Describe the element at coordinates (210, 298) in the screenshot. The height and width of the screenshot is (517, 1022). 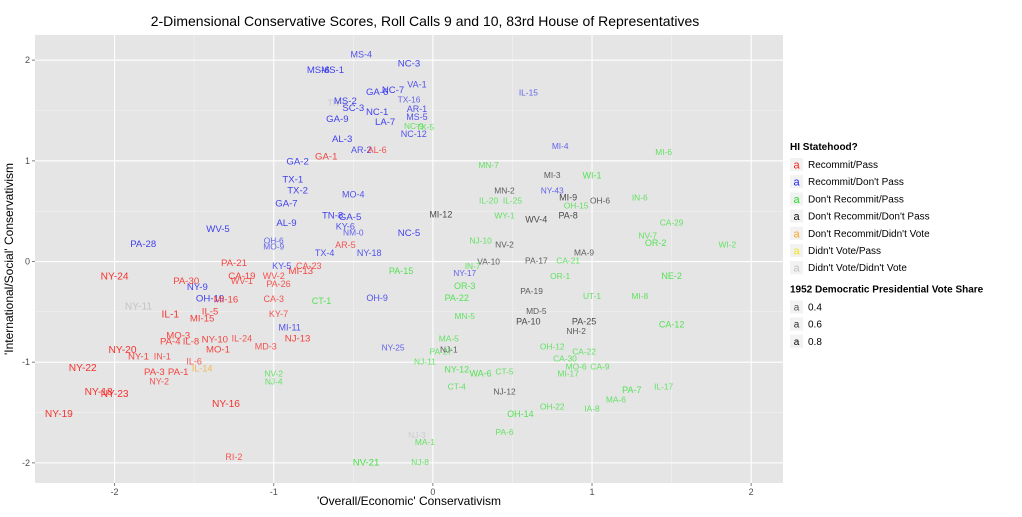
I see `data-point-label: OH-19` at that location.